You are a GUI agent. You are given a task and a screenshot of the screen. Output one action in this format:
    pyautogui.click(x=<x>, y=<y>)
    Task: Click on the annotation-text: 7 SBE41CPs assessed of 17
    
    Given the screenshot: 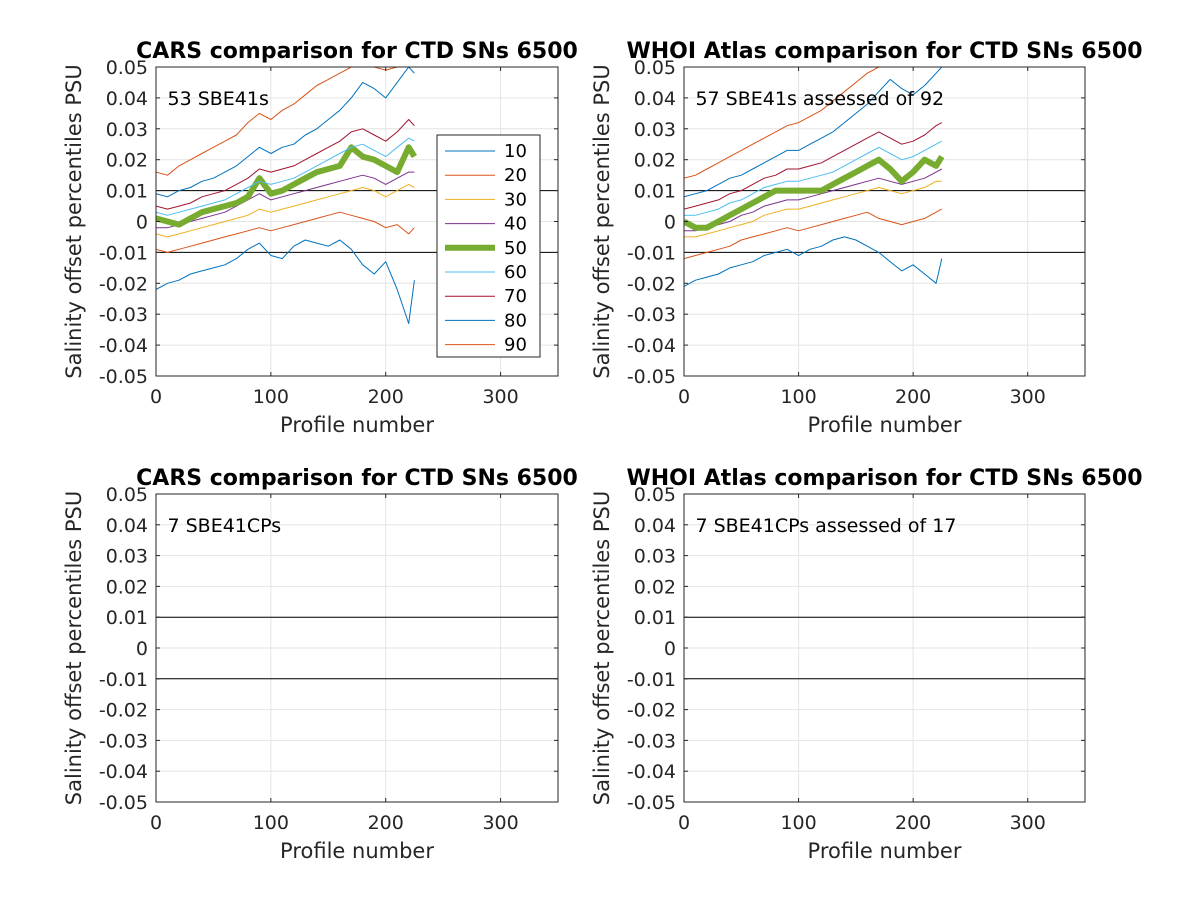 What is the action you would take?
    pyautogui.click(x=825, y=526)
    